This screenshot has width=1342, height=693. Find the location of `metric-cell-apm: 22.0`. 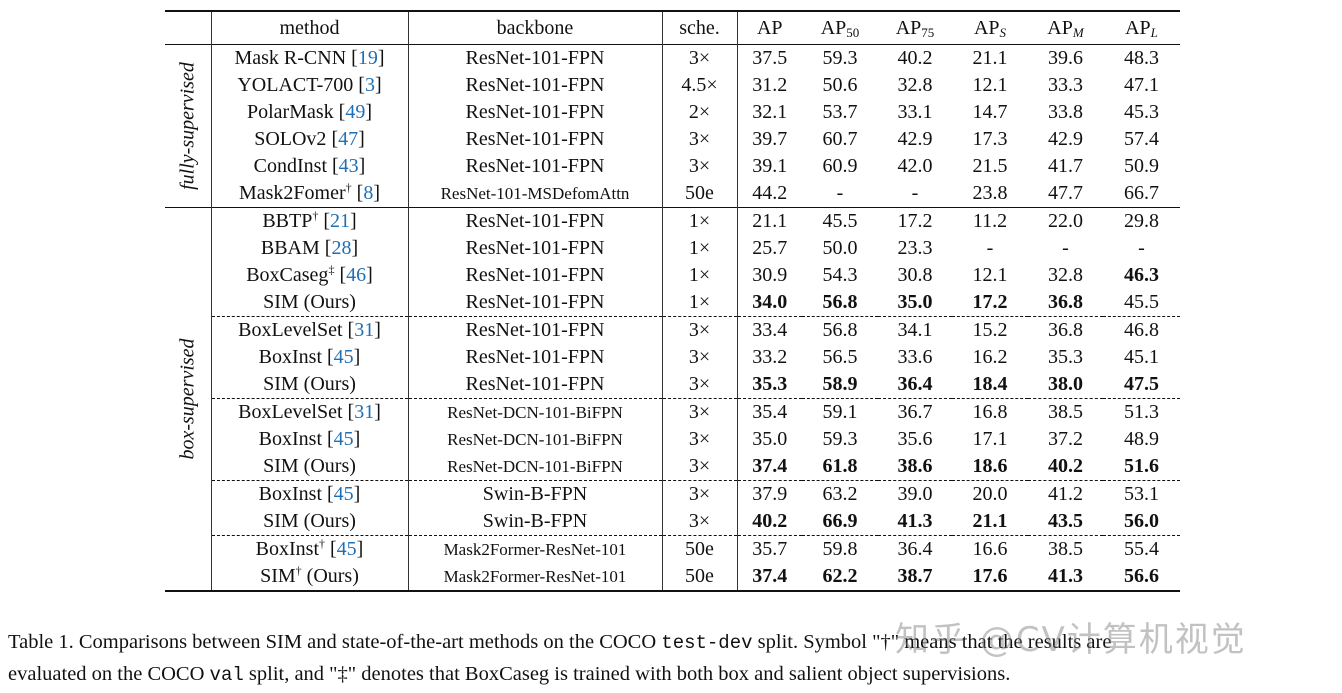

metric-cell-apm: 22.0 is located at coordinates (1065, 221).